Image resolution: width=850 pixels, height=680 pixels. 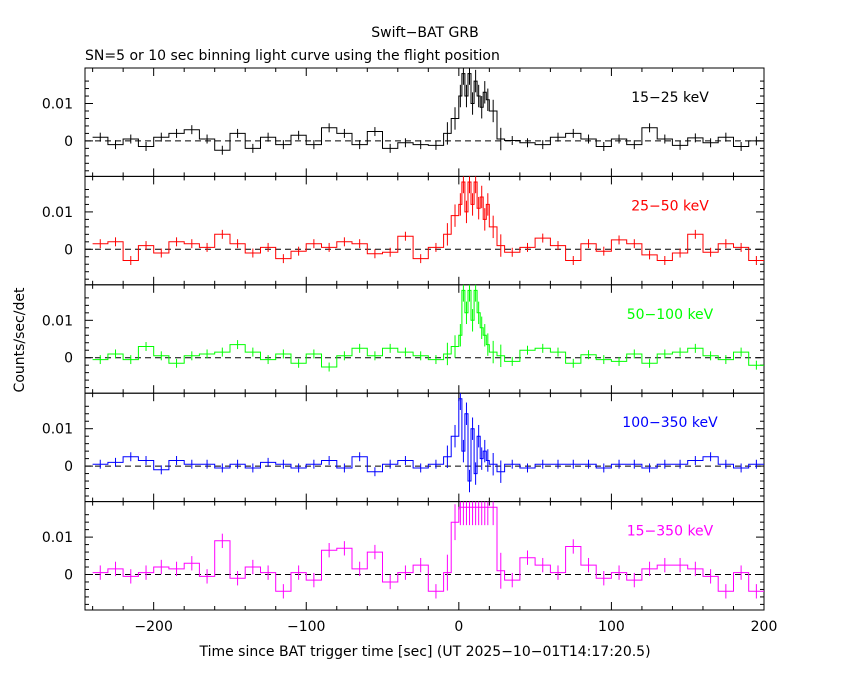 What do you see at coordinates (20, 339) in the screenshot?
I see `y-axis-label: Counts/sec/det` at bounding box center [20, 339].